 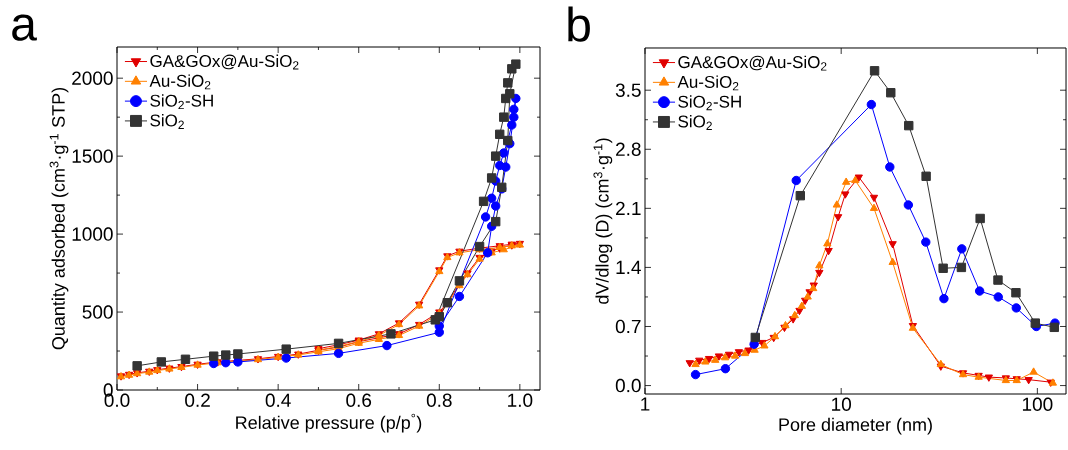 What do you see at coordinates (603, 221) in the screenshot?
I see `y-axis-title: dV/dlog (D) (cm$^{3}$·g$^{-1}$)` at bounding box center [603, 221].